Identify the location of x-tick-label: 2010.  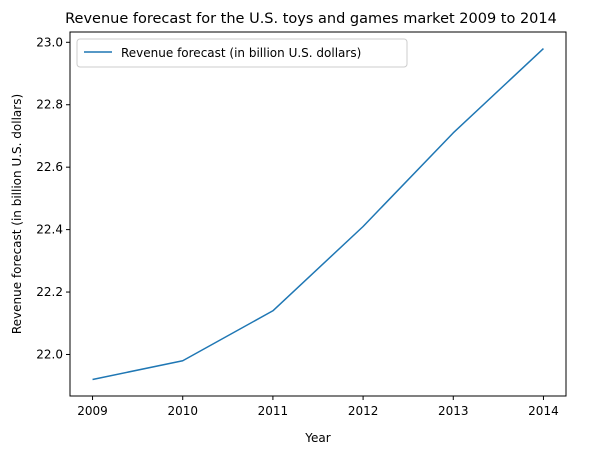
(182, 411).